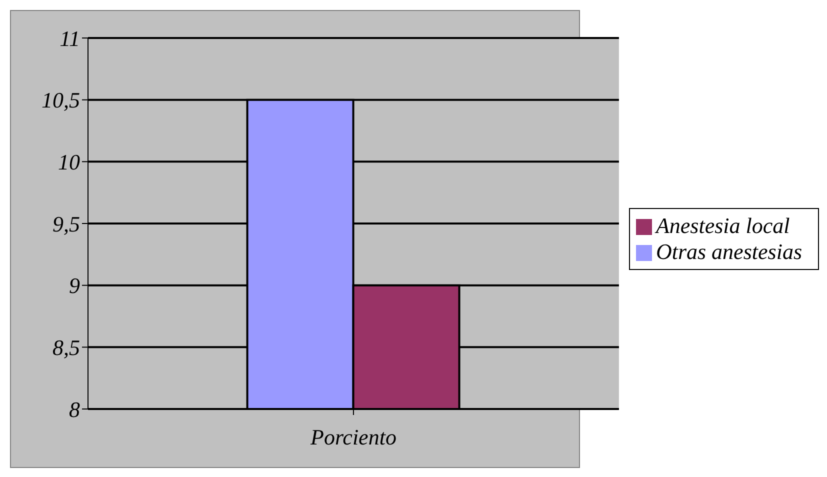  I want to click on x-tick-label: Porciento, so click(353, 437).